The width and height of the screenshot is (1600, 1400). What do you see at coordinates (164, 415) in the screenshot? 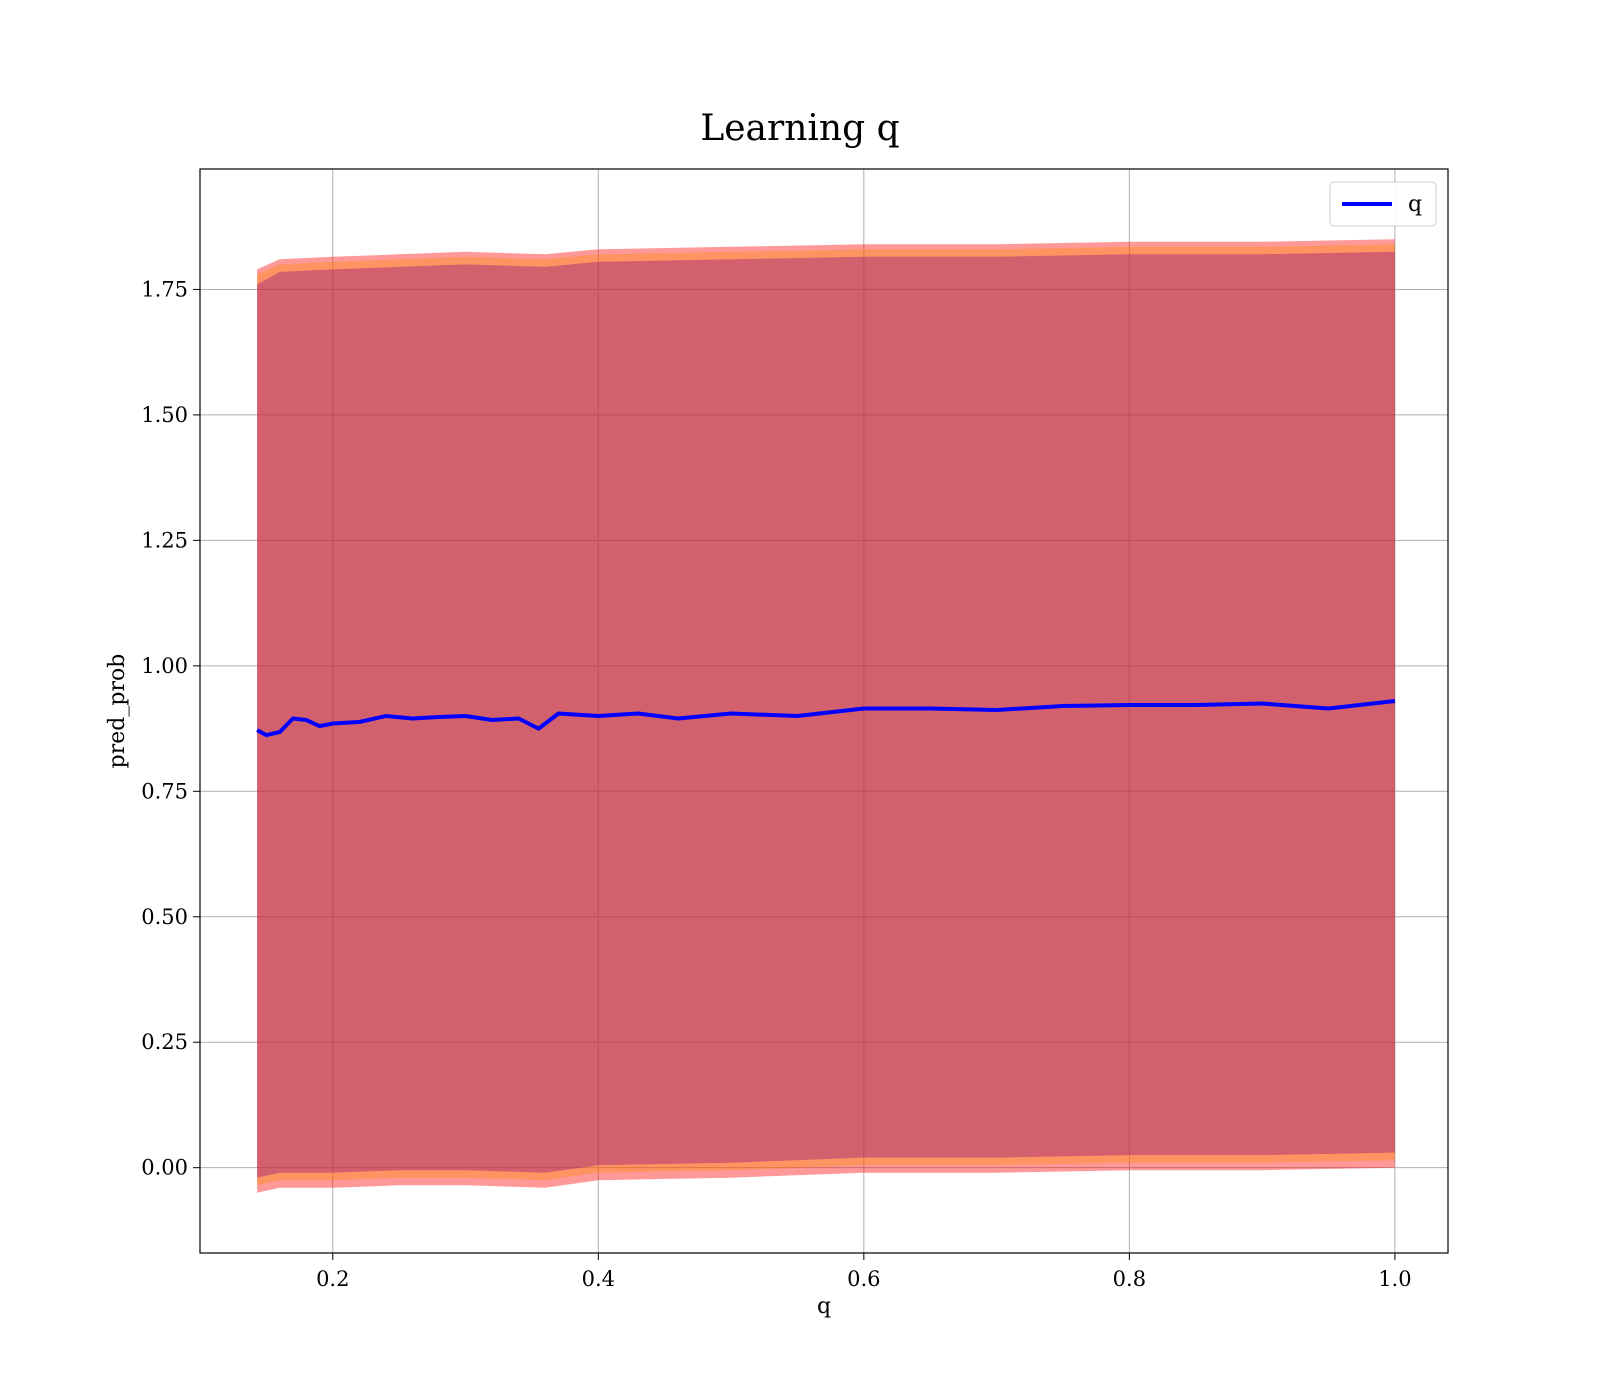
I see `y-tick-label: 1.50` at bounding box center [164, 415].